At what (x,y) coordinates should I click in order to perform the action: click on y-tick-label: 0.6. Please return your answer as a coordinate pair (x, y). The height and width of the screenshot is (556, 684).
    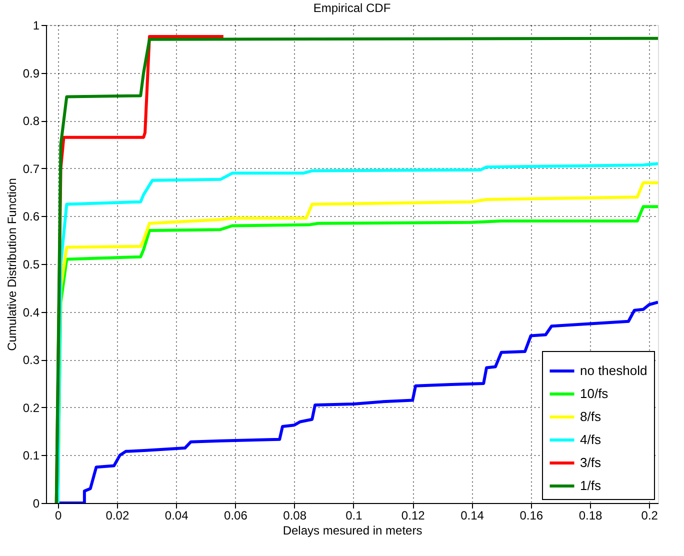
    Looking at the image, I should click on (31, 217).